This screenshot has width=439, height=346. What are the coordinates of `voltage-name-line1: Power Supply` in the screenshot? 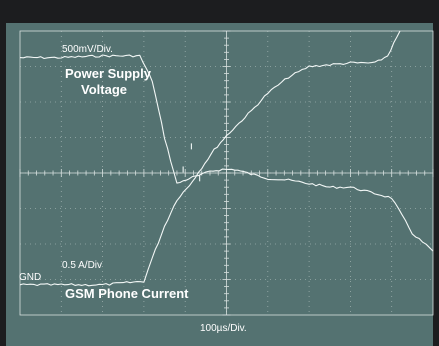 It's located at (108, 73).